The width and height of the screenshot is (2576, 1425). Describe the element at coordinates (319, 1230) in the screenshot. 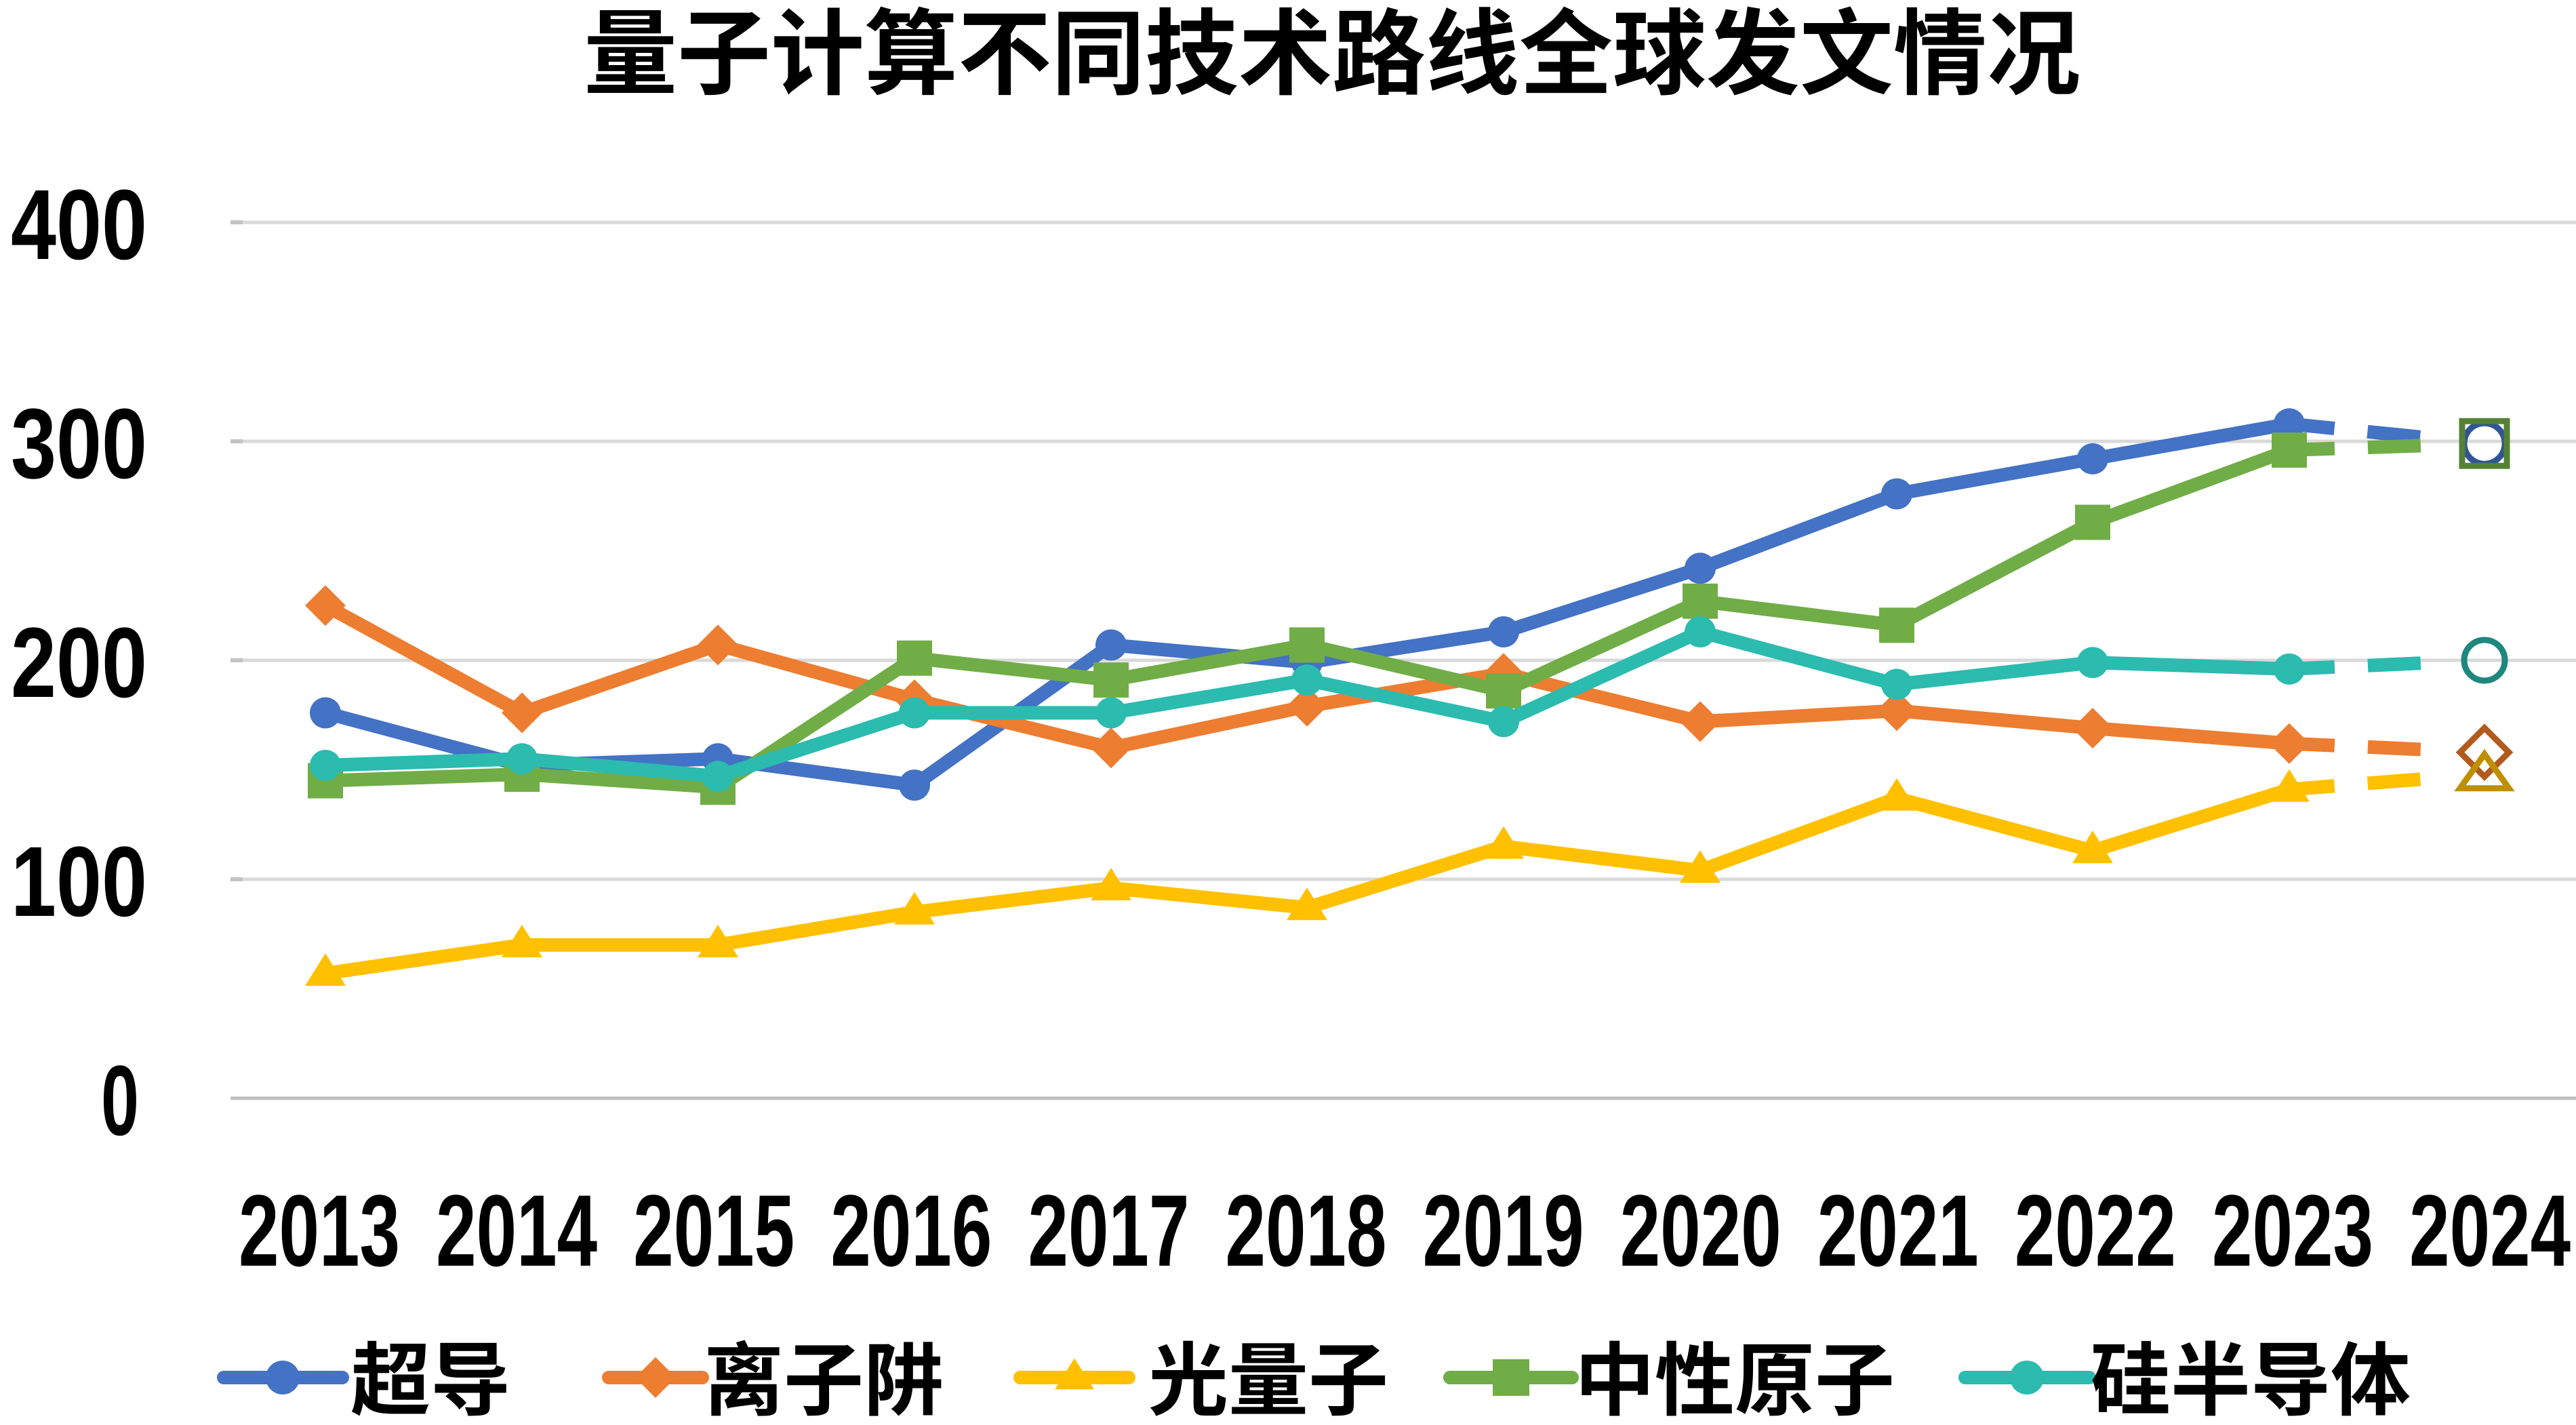

I see `svg-text: 2013` at that location.